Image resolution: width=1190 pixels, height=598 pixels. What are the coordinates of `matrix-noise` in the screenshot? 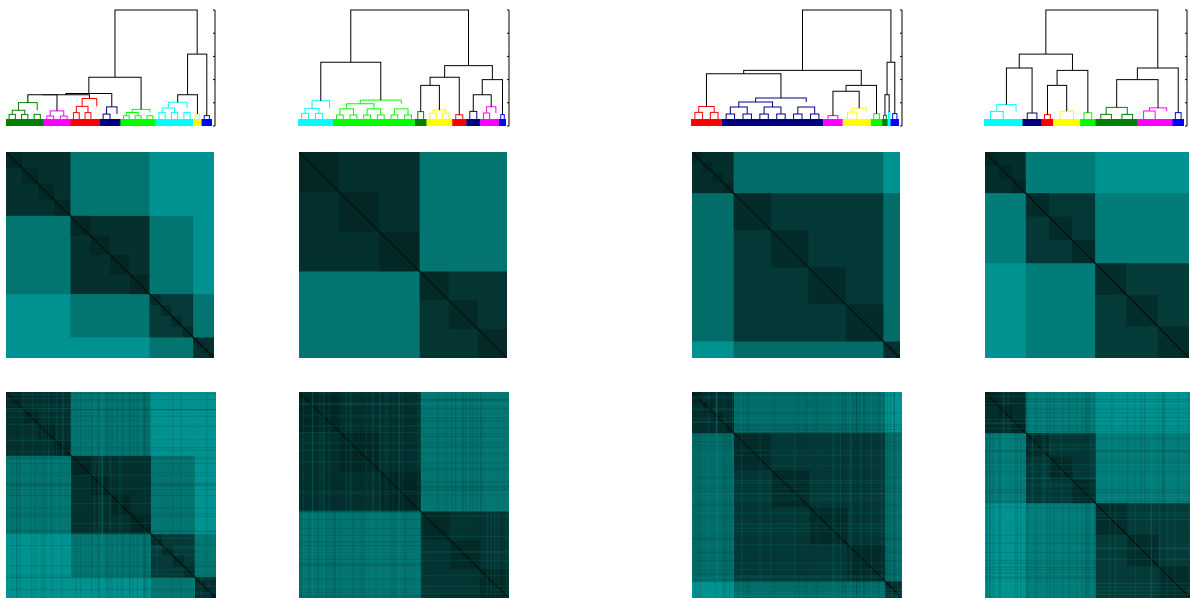 It's located at (1087, 495).